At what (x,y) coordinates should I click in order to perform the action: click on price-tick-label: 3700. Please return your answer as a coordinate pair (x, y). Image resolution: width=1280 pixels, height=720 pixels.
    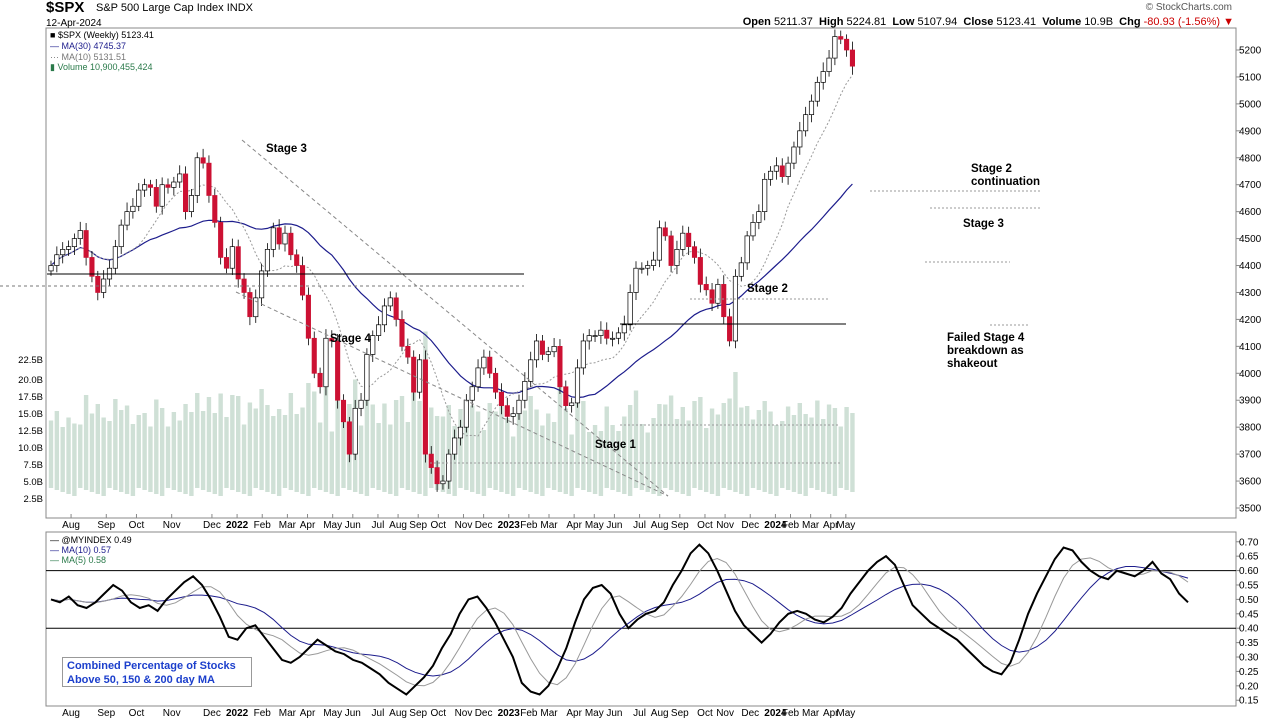
    Looking at the image, I should click on (1250, 455).